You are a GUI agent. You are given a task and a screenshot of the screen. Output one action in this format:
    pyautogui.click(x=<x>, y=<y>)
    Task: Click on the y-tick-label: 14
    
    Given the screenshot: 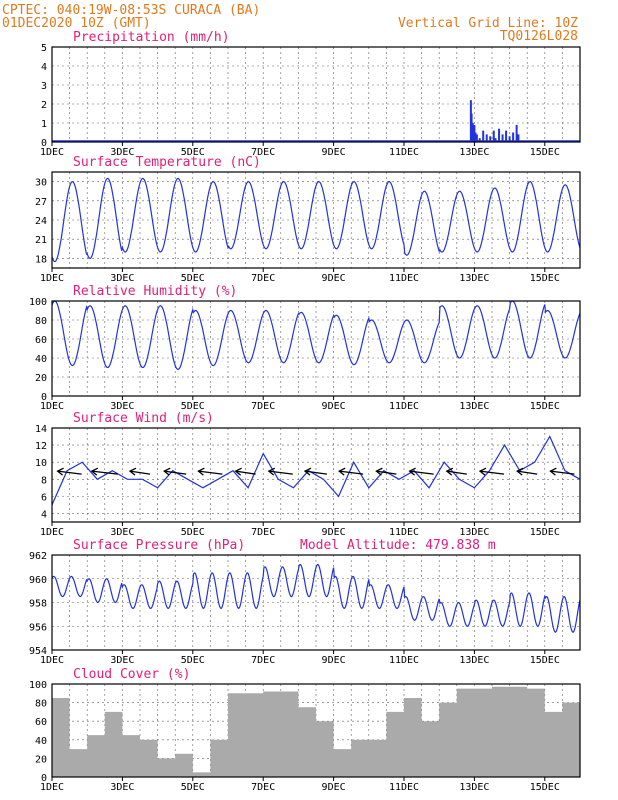 What is the action you would take?
    pyautogui.click(x=41, y=429)
    